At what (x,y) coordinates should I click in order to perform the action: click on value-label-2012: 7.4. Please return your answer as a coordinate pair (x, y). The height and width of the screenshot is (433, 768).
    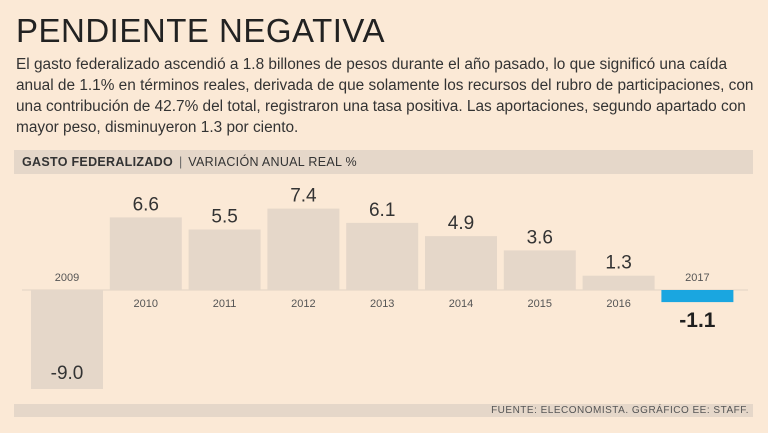
    Looking at the image, I should click on (303, 196).